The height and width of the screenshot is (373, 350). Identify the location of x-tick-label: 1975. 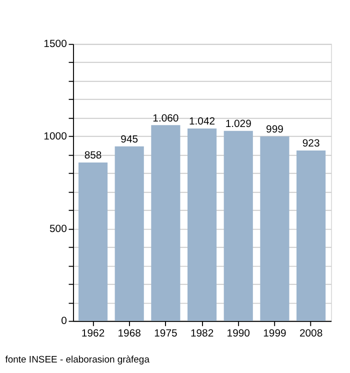
(166, 334).